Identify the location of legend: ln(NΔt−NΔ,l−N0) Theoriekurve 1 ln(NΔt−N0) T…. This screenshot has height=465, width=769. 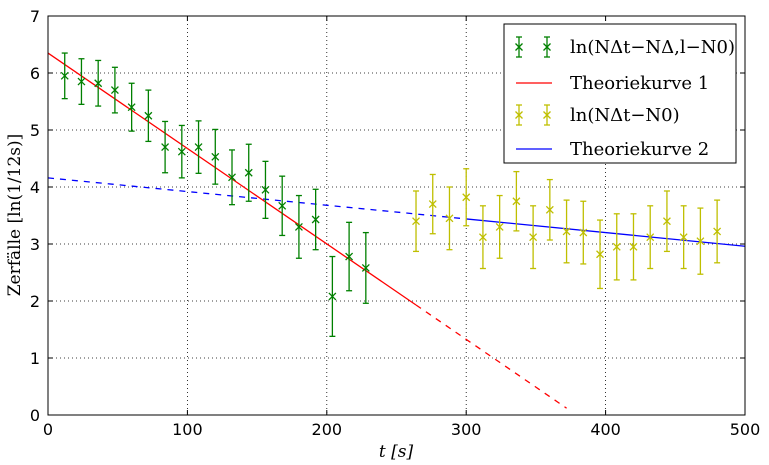
(620, 93).